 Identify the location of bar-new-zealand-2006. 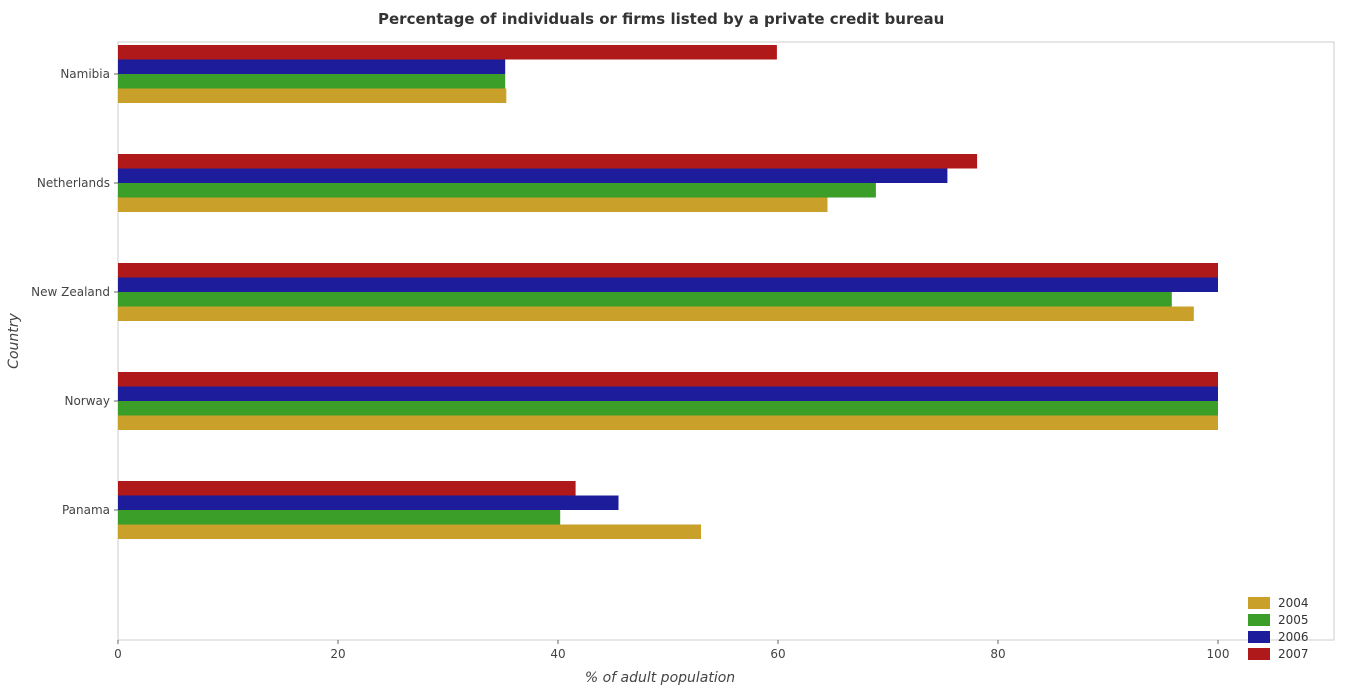
(668, 284).